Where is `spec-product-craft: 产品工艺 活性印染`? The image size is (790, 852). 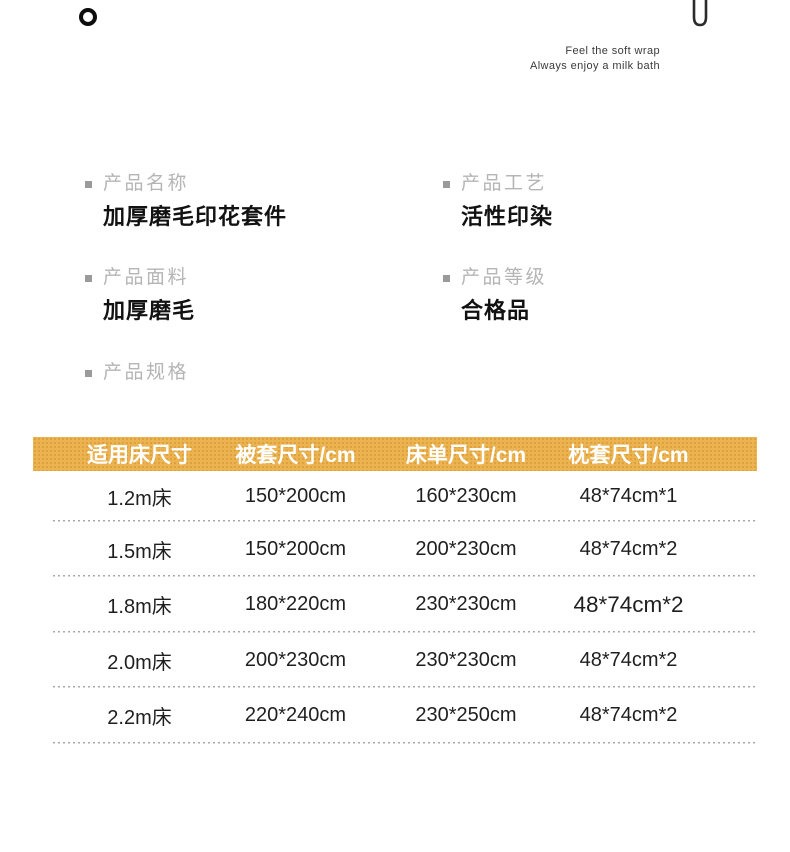 spec-product-craft: 产品工艺 活性印染 is located at coordinates (498, 202).